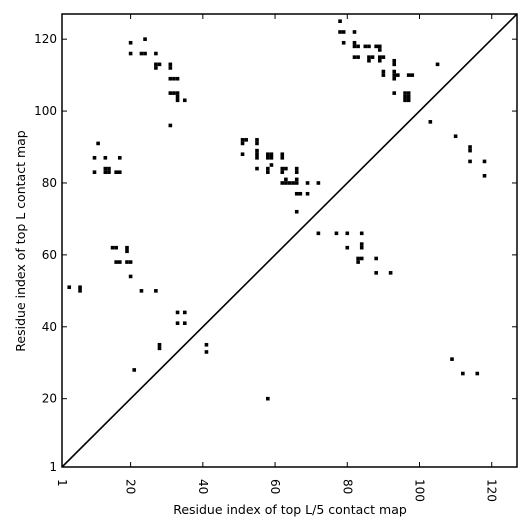  I want to click on x-tick-label: 80, so click(347, 486).